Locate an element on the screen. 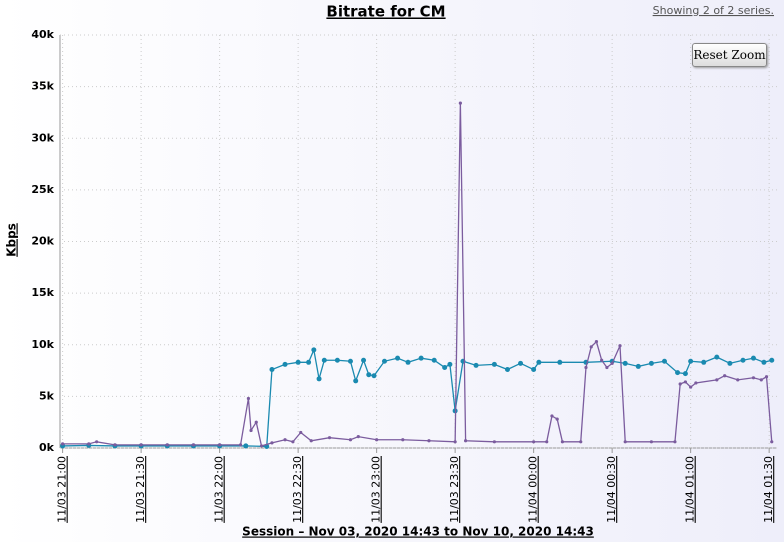  chart-title: Bitrate for CM is located at coordinates (385, 12).